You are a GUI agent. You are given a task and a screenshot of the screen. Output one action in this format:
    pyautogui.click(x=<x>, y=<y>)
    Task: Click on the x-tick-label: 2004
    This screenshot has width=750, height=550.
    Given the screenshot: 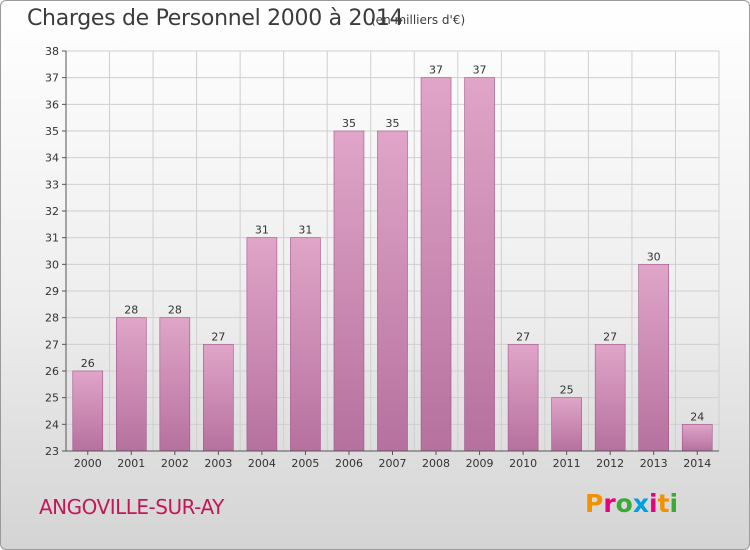 What is the action you would take?
    pyautogui.click(x=262, y=463)
    